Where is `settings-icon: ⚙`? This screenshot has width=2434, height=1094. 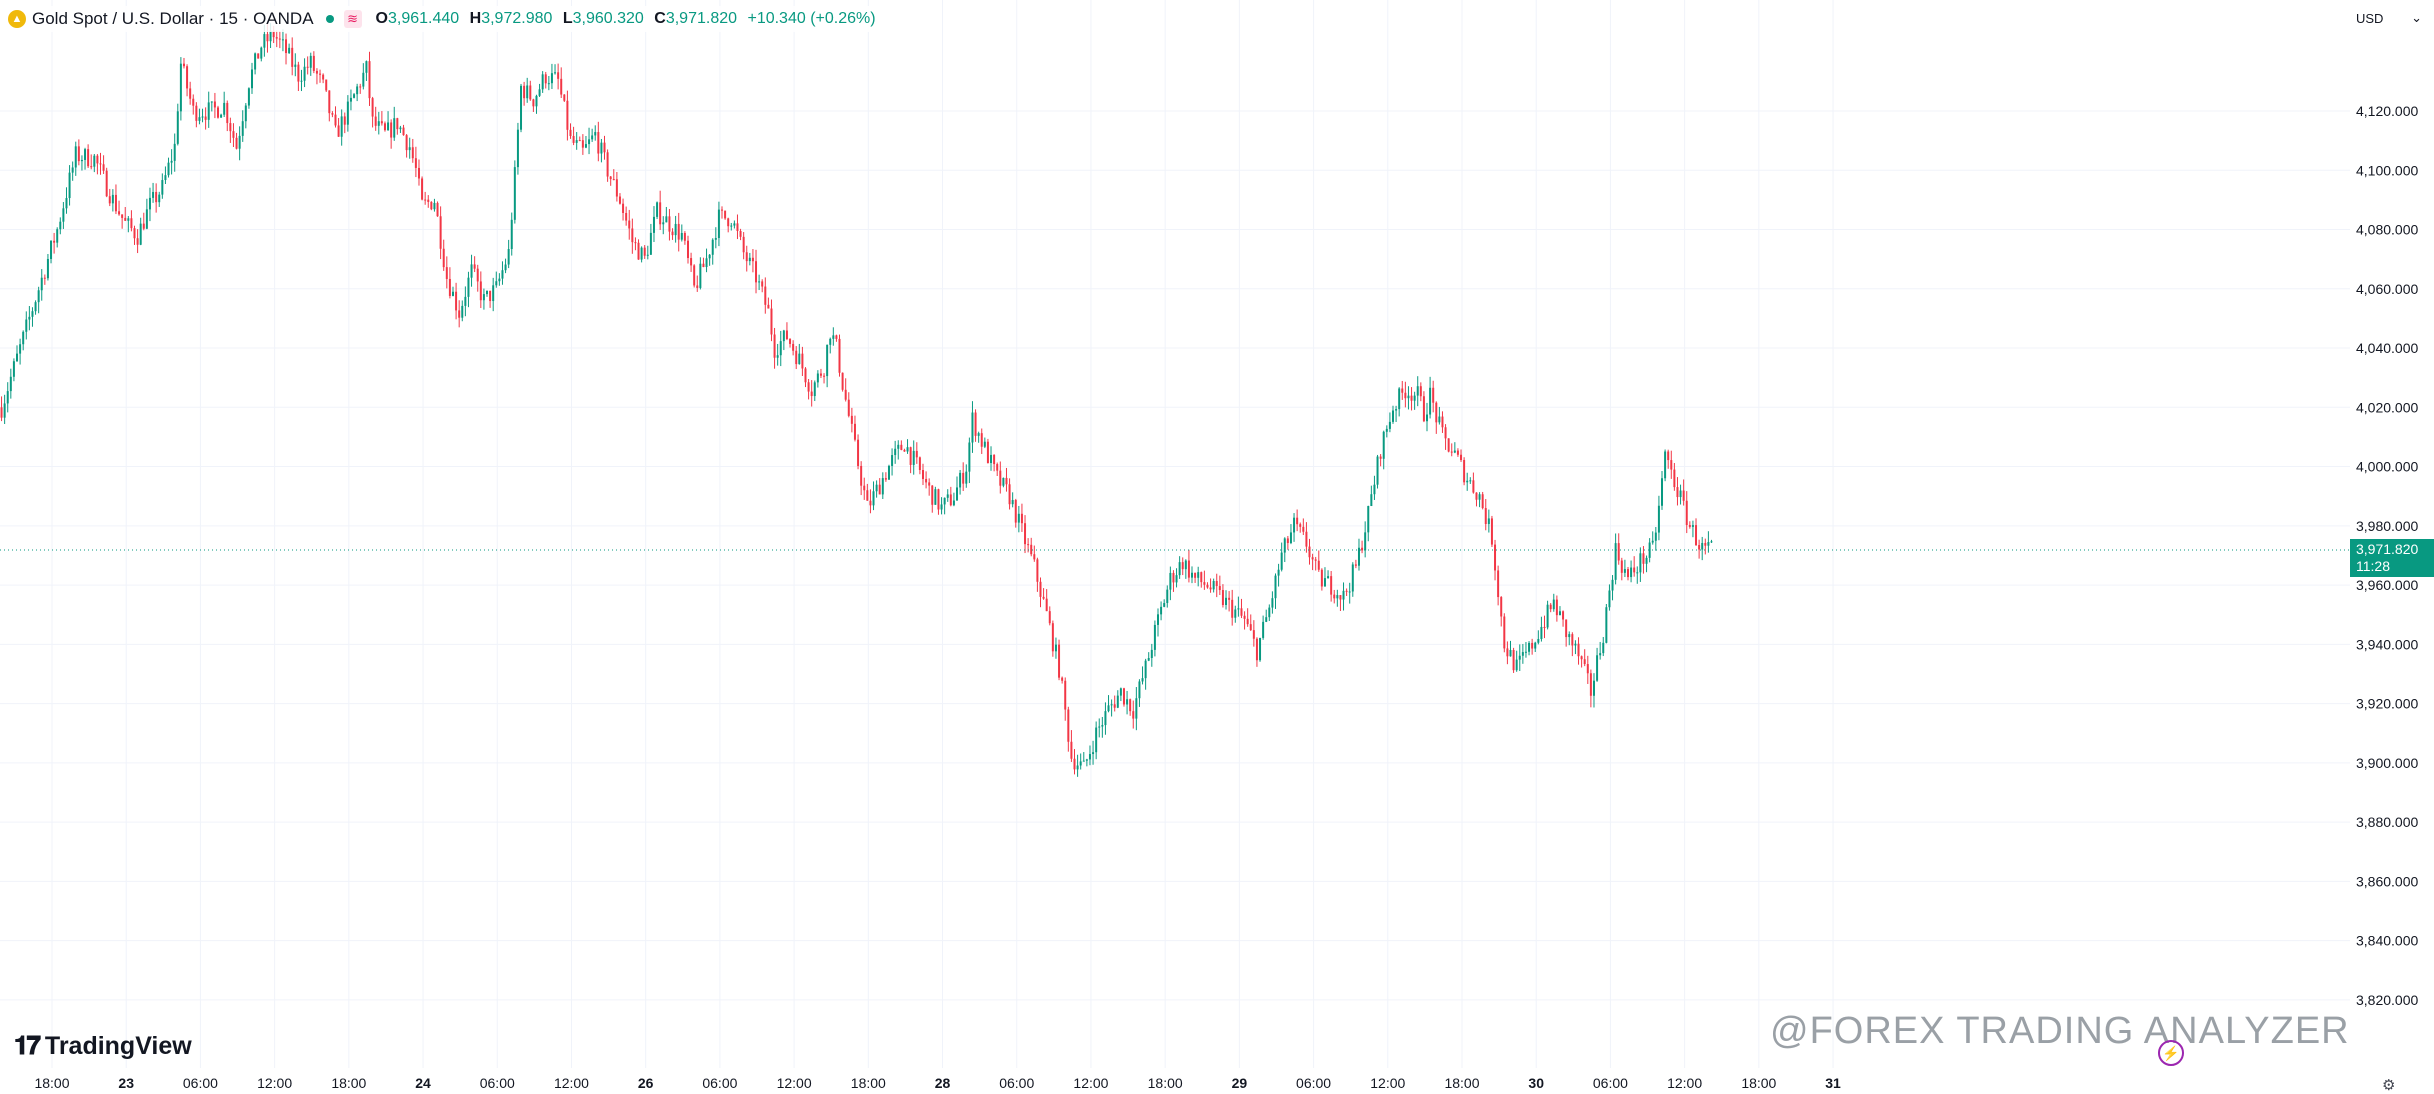 settings-icon: ⚙ is located at coordinates (2389, 1085).